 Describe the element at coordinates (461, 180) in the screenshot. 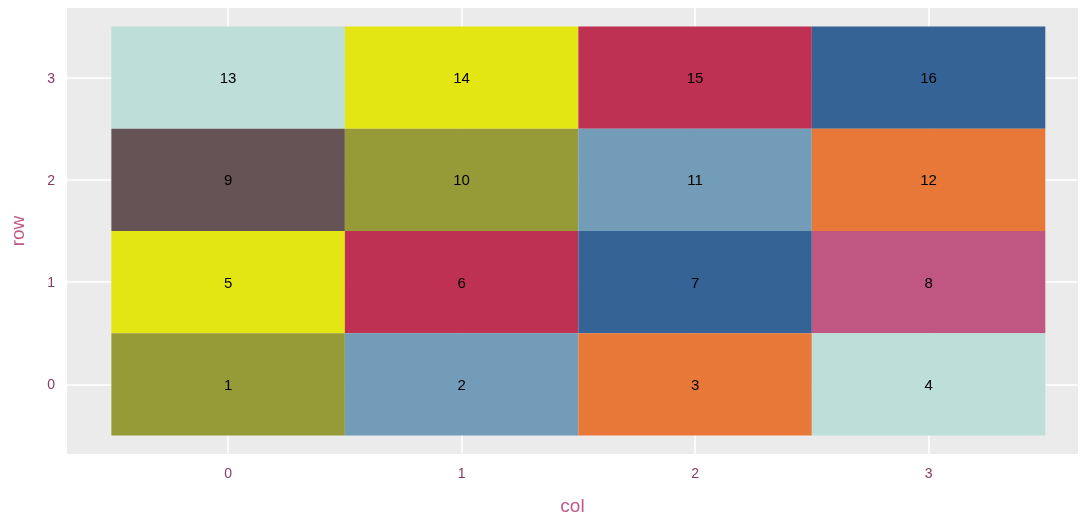

I see `data-label: 10` at that location.